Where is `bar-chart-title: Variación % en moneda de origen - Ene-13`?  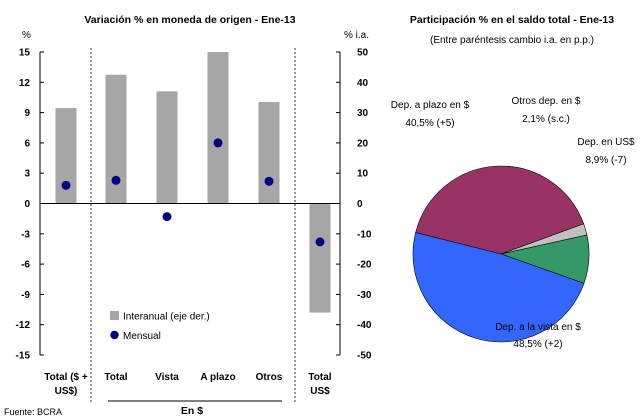 bar-chart-title: Variación % en moneda de origen - Ene-13 is located at coordinates (189, 20).